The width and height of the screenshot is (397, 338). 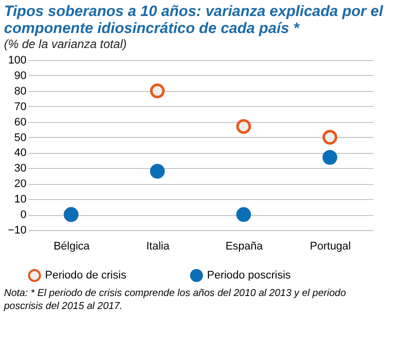 What do you see at coordinates (20, 168) in the screenshot?
I see `y-tick-label: 30` at bounding box center [20, 168].